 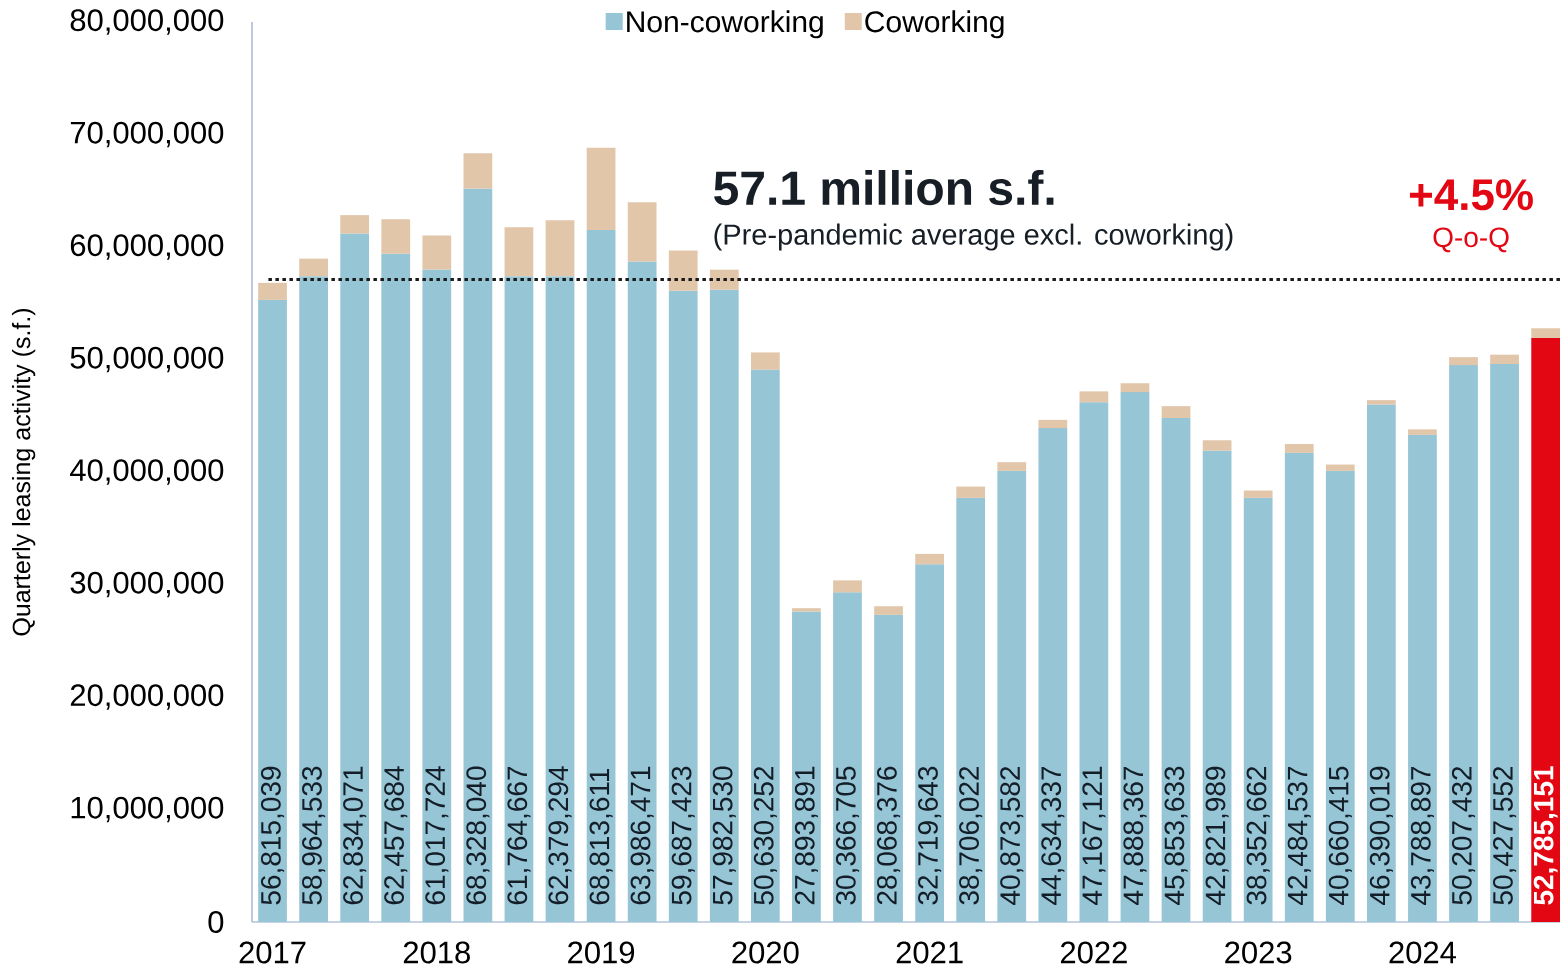 What do you see at coordinates (436, 952) in the screenshot?
I see `x-tick-label: 2018` at bounding box center [436, 952].